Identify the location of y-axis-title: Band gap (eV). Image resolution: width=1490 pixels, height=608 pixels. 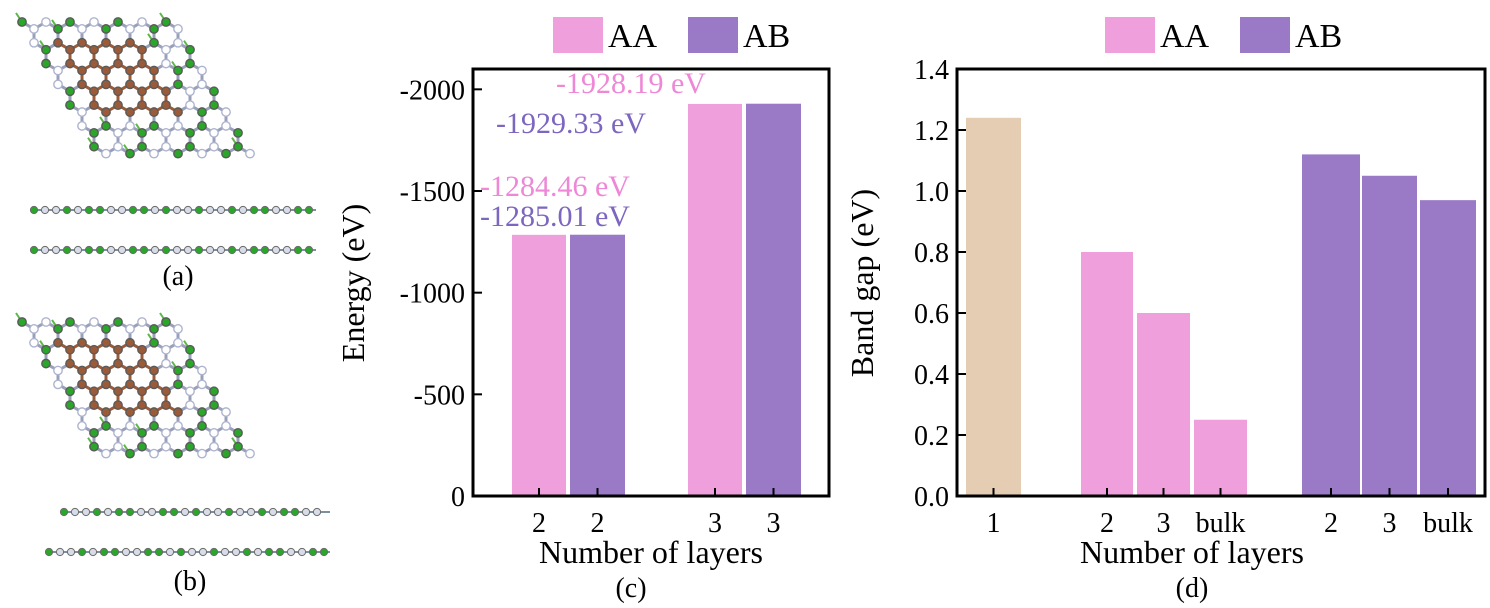
(862, 283).